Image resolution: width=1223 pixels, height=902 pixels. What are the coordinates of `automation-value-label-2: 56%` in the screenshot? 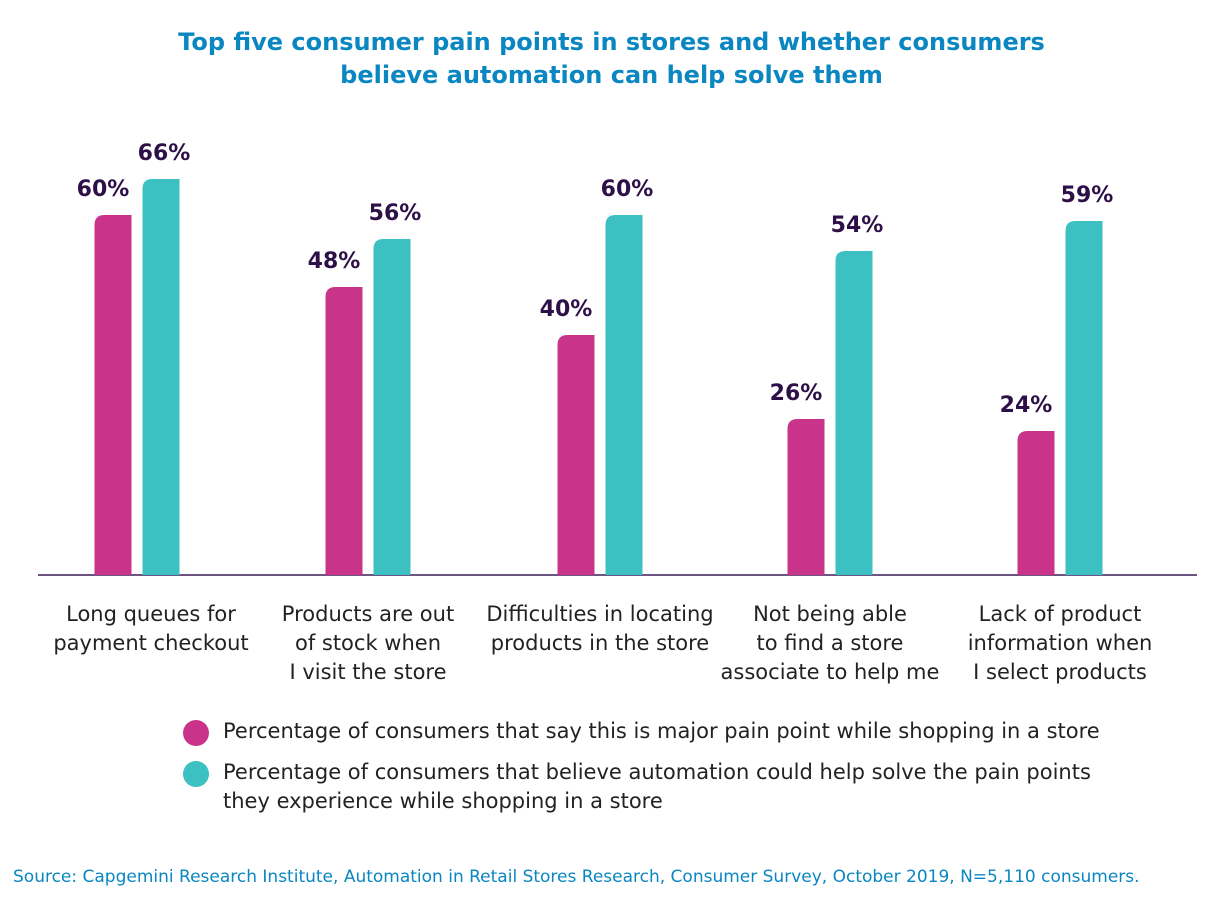 It's located at (395, 213).